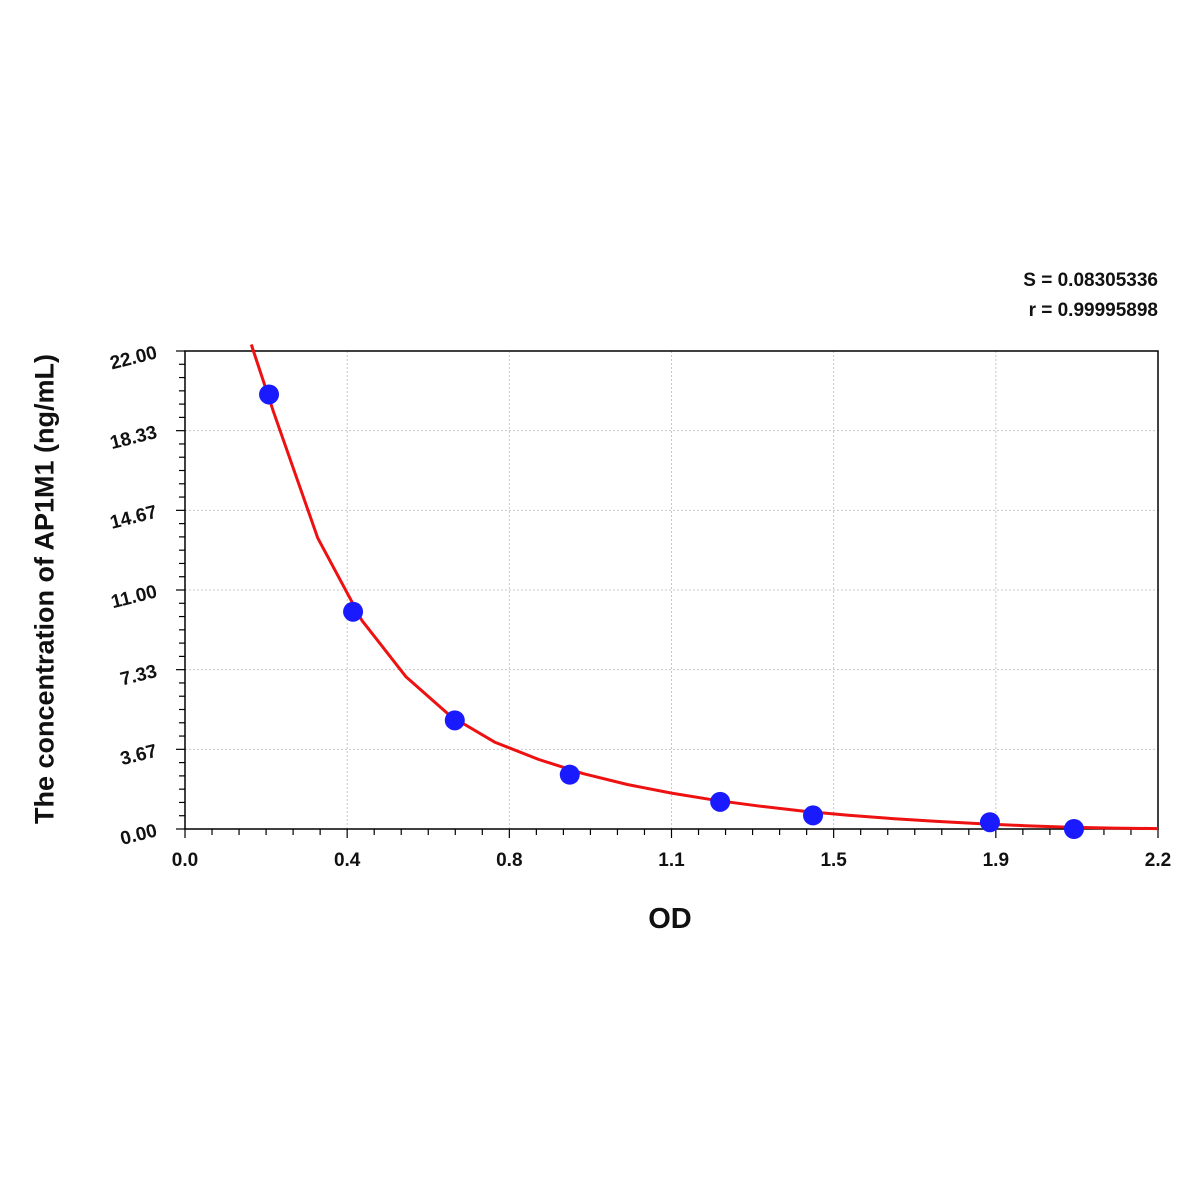 The width and height of the screenshot is (1200, 1200). What do you see at coordinates (185, 860) in the screenshot?
I see `x-tick-label: 0.0` at bounding box center [185, 860].